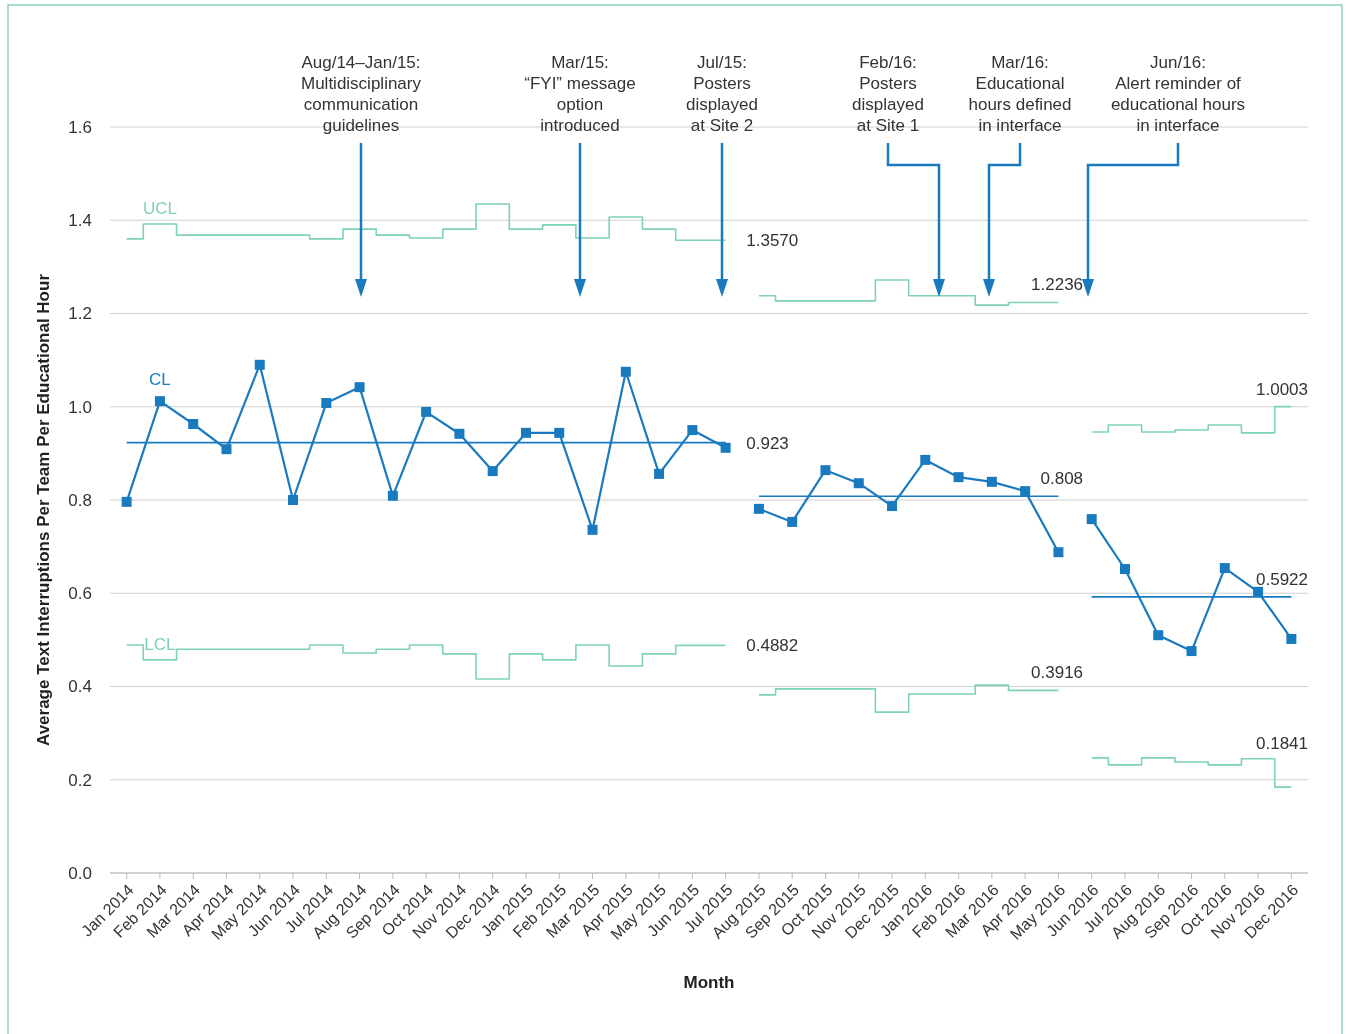 This screenshot has width=1346, height=1034. What do you see at coordinates (80, 594) in the screenshot?
I see `y-tick-label: 0.6` at bounding box center [80, 594].